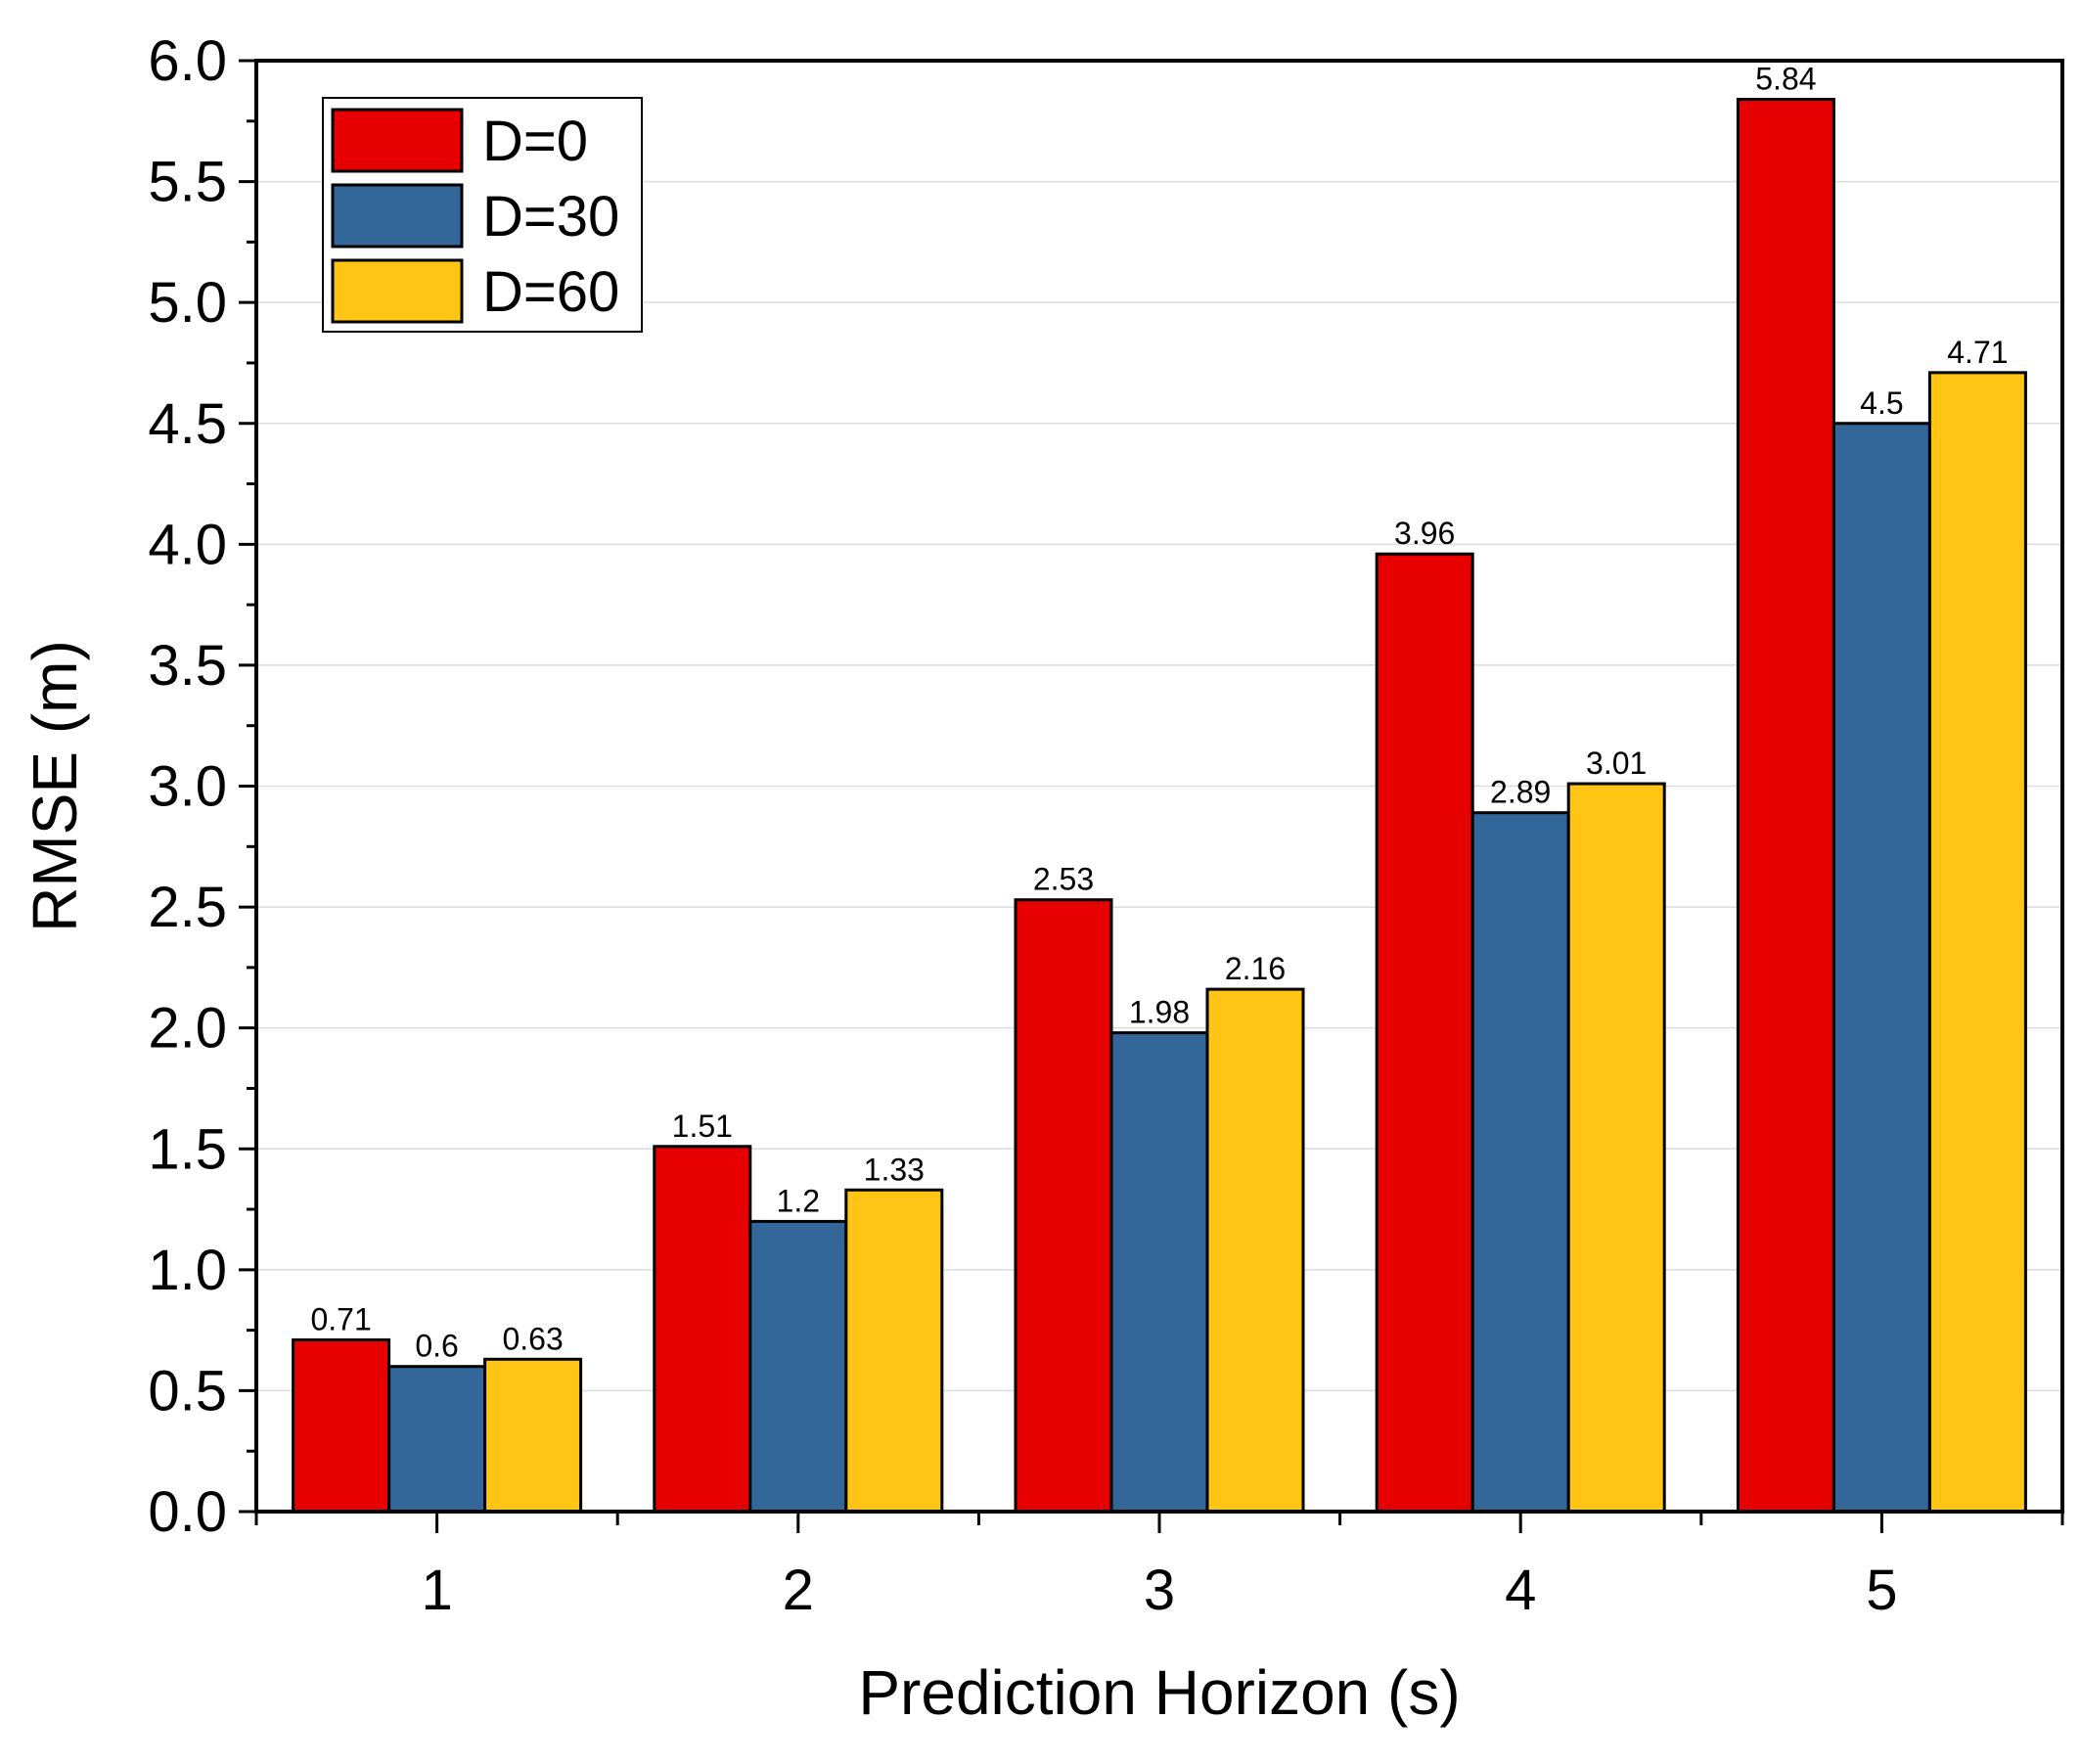  Describe the element at coordinates (187, 787) in the screenshot. I see `y-tick-label: 3.0` at that location.